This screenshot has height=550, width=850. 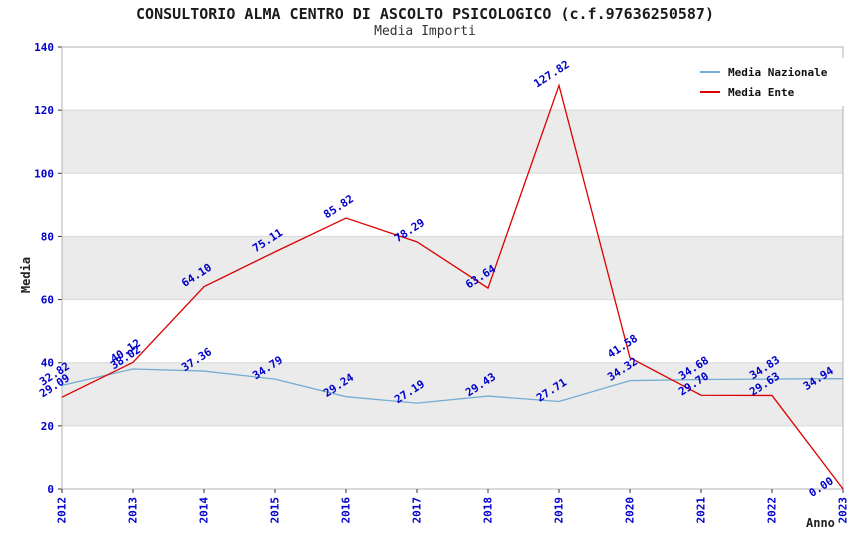 I want to click on x-tick-label: 2017, so click(x=417, y=510).